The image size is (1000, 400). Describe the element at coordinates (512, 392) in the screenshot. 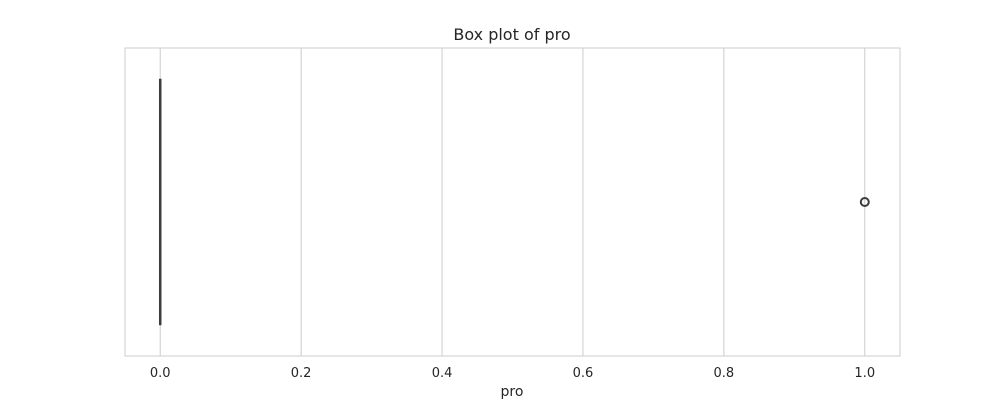

I see `x-axis-label: pro` at that location.